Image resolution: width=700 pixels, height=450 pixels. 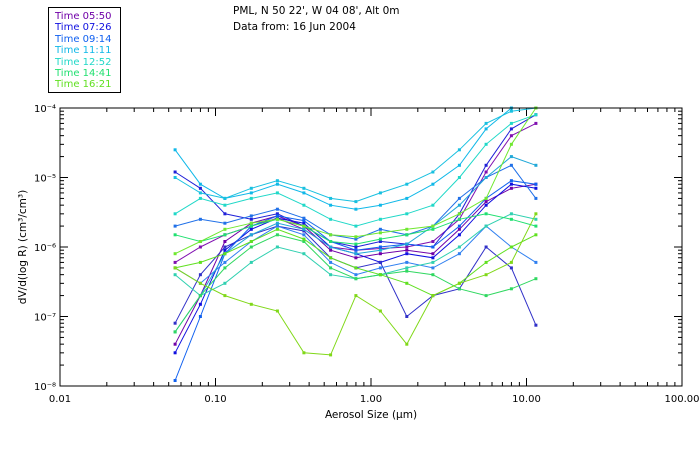 What do you see at coordinates (526, 399) in the screenshot?
I see `x-tick-label: 10.00` at bounding box center [526, 399].